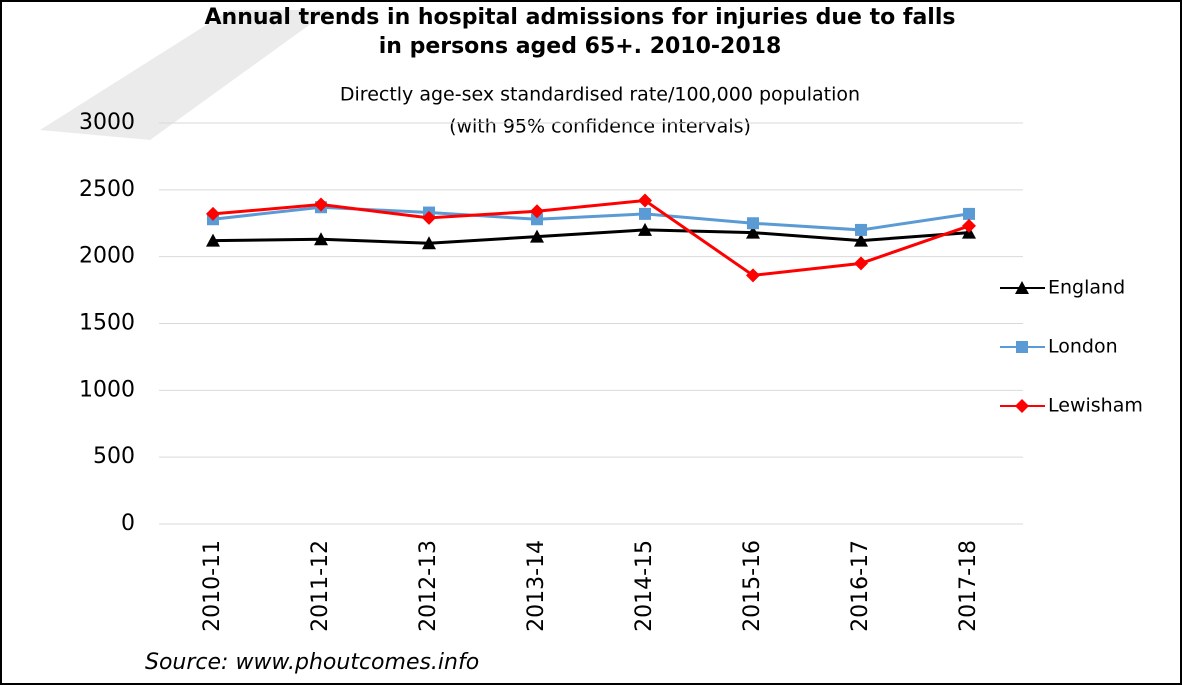 The image size is (1182, 685). Describe the element at coordinates (185, 75) in the screenshot. I see `watermark` at that location.